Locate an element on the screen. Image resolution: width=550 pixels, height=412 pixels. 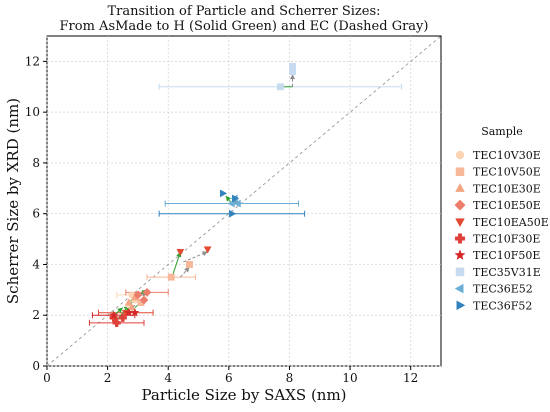
legend-marker-tec10v50e is located at coordinates (460, 171).